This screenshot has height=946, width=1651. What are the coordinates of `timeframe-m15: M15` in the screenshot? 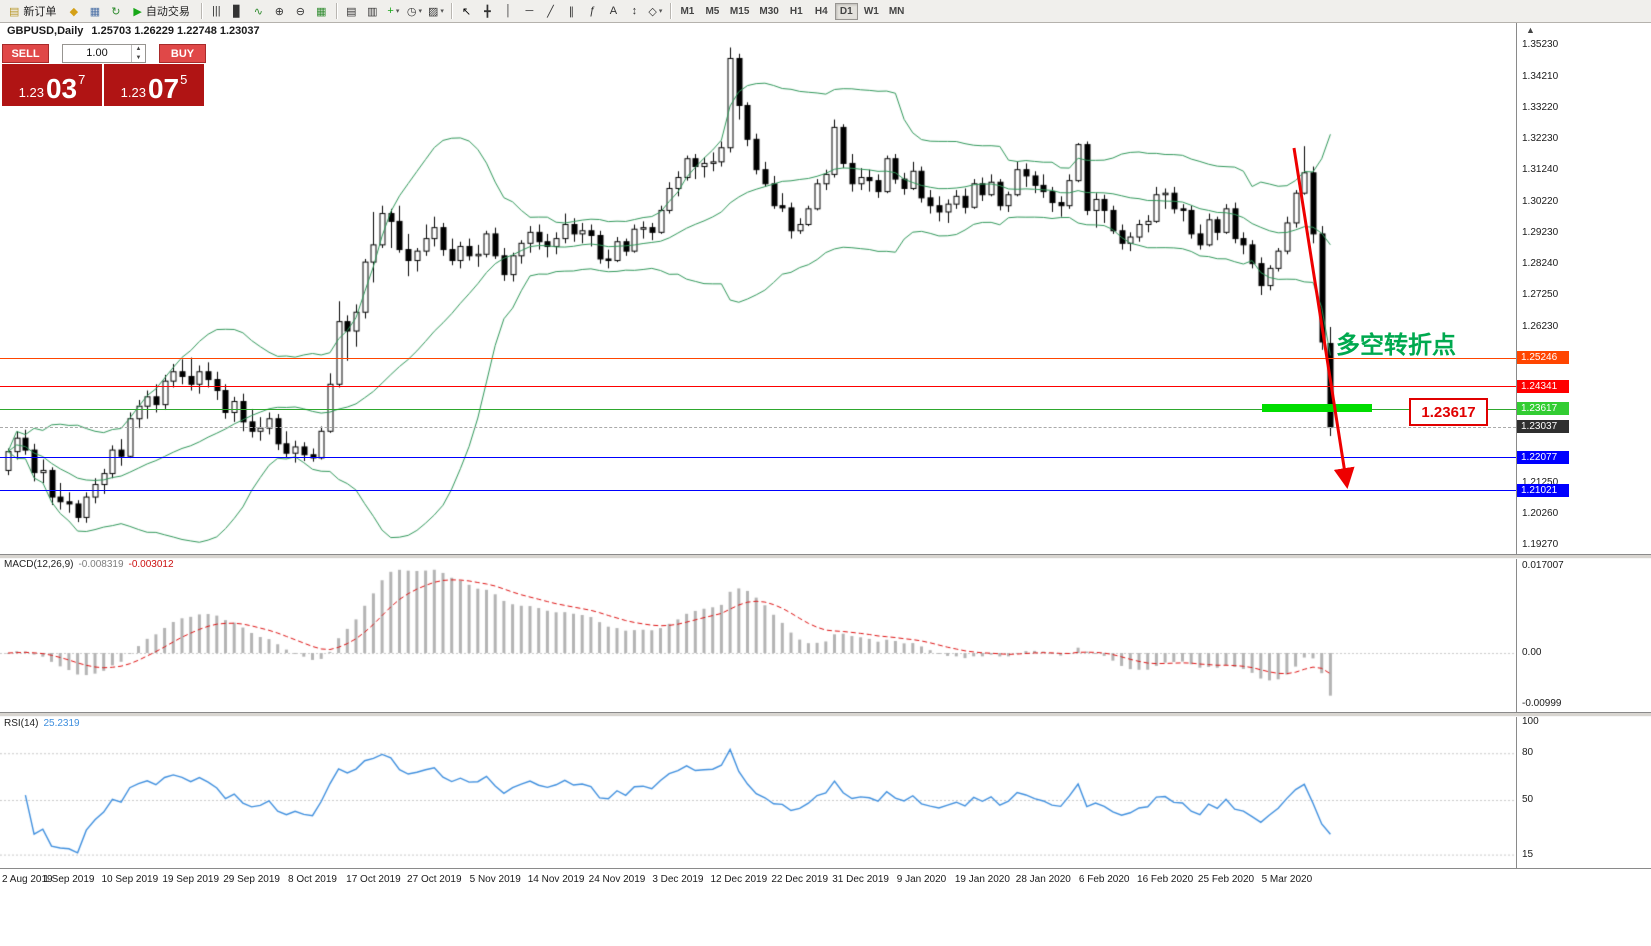 It's located at (739, 11).